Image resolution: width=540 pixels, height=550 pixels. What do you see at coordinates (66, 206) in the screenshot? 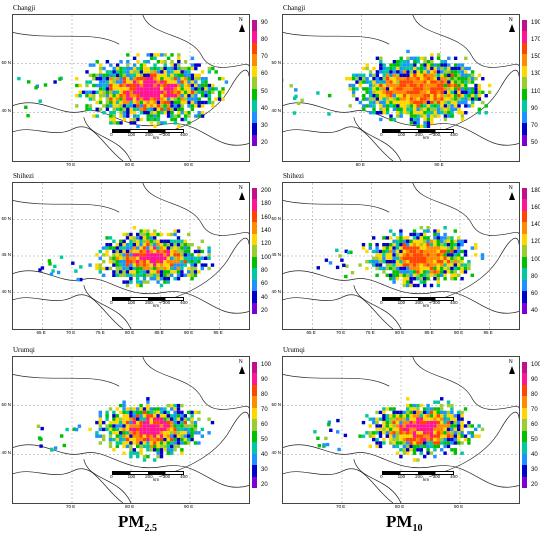
I see `country-border` at bounding box center [66, 206].